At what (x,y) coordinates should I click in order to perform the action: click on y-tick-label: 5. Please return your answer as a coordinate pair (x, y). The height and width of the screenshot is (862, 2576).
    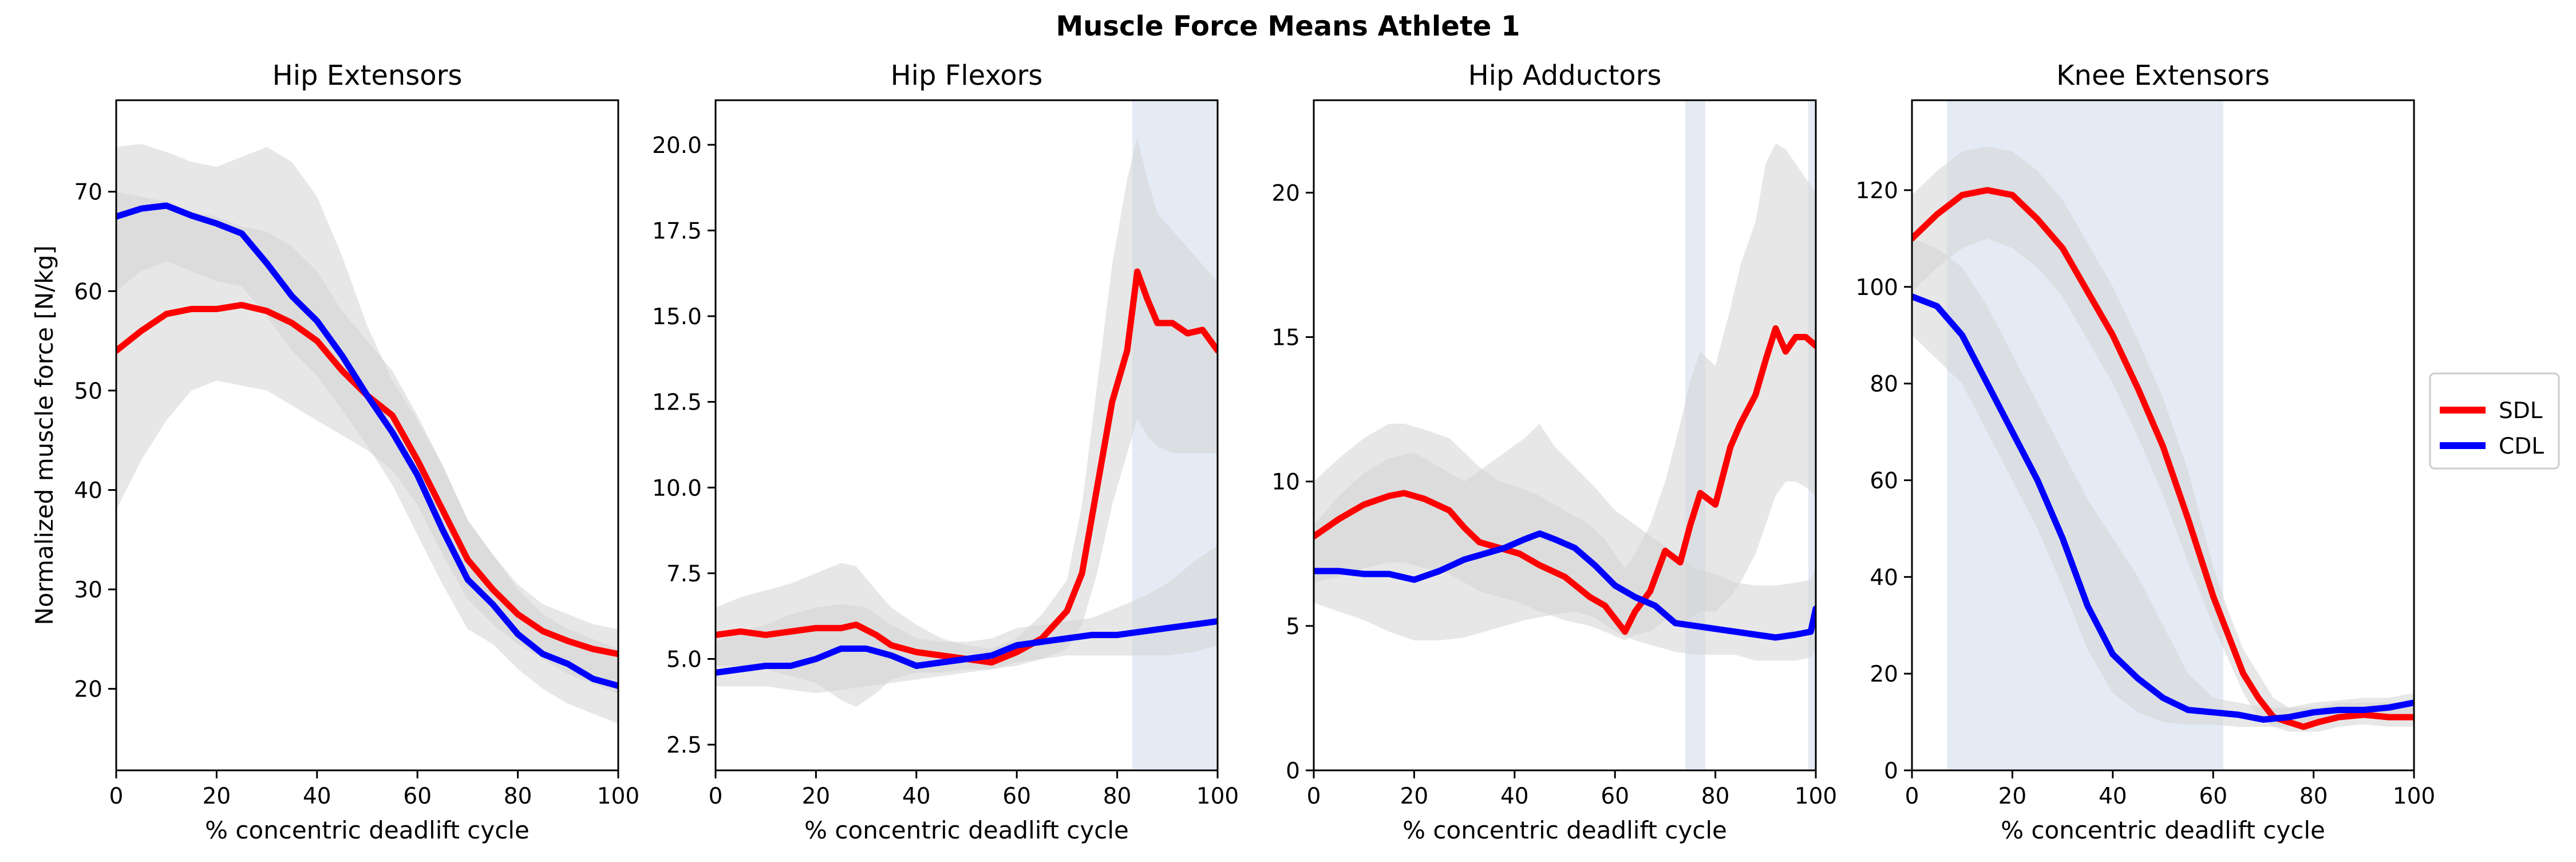
    Looking at the image, I should click on (1293, 627).